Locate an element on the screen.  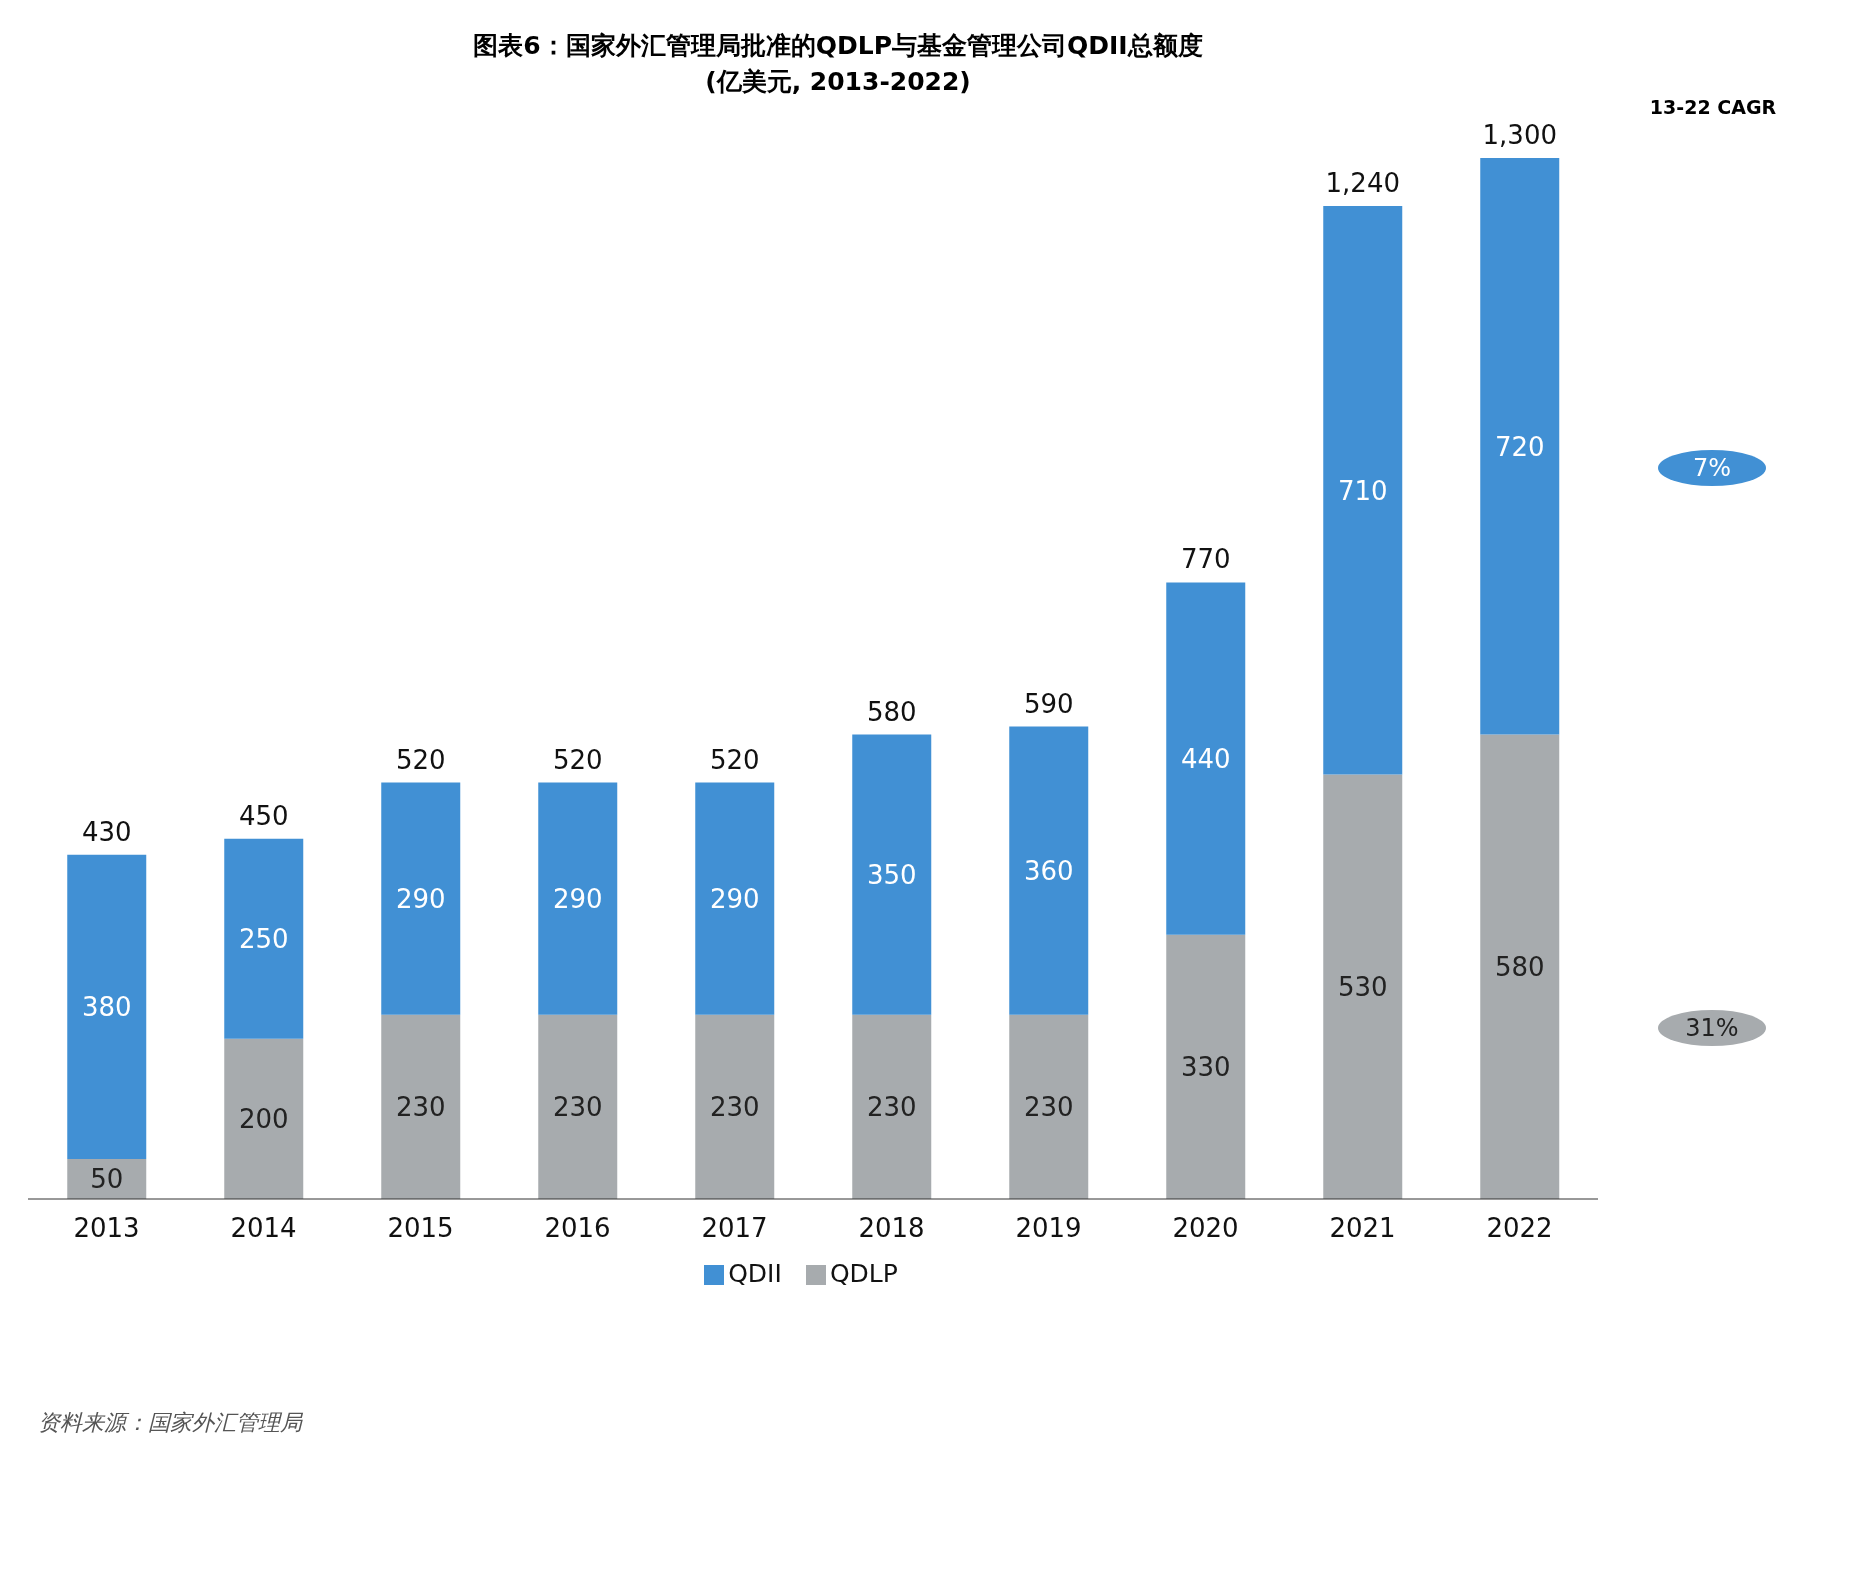
total-label: 590 is located at coordinates (1048, 703).